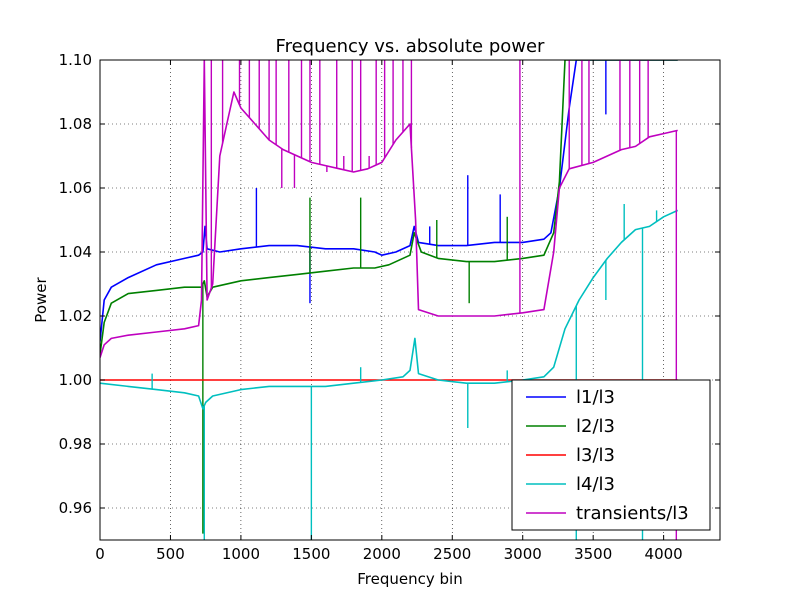 This screenshot has height=600, width=800. I want to click on legend-label: transients/l3, so click(632, 513).